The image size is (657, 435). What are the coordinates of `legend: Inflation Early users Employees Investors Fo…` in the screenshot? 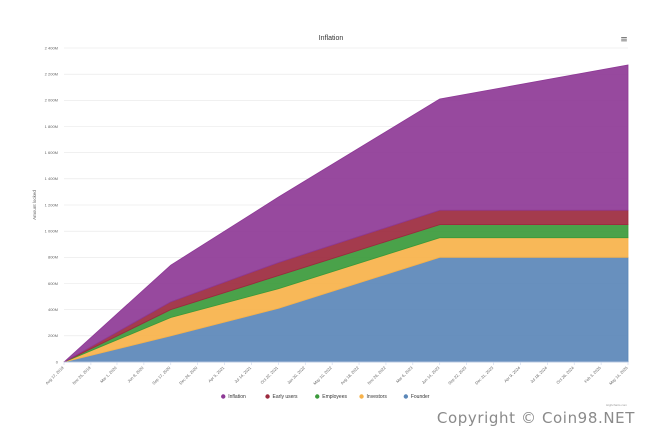 It's located at (325, 397).